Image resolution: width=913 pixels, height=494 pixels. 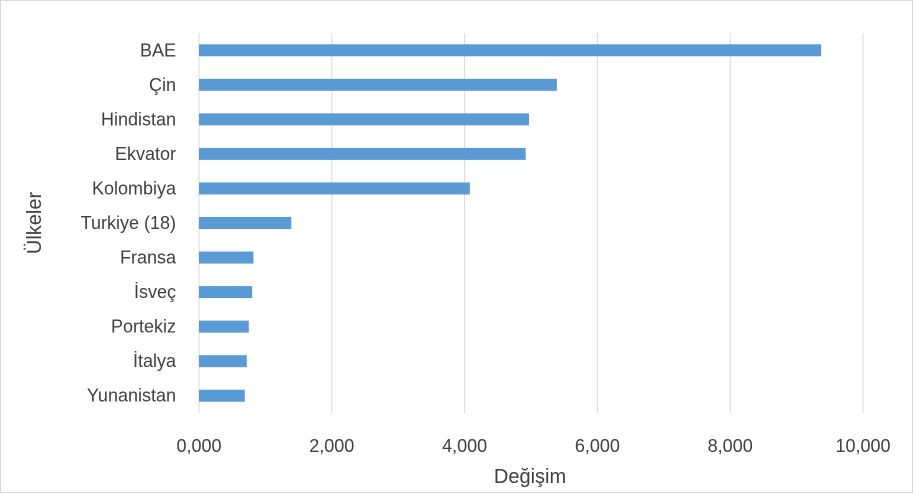 What do you see at coordinates (138, 119) in the screenshot?
I see `category-label: Hindistan` at bounding box center [138, 119].